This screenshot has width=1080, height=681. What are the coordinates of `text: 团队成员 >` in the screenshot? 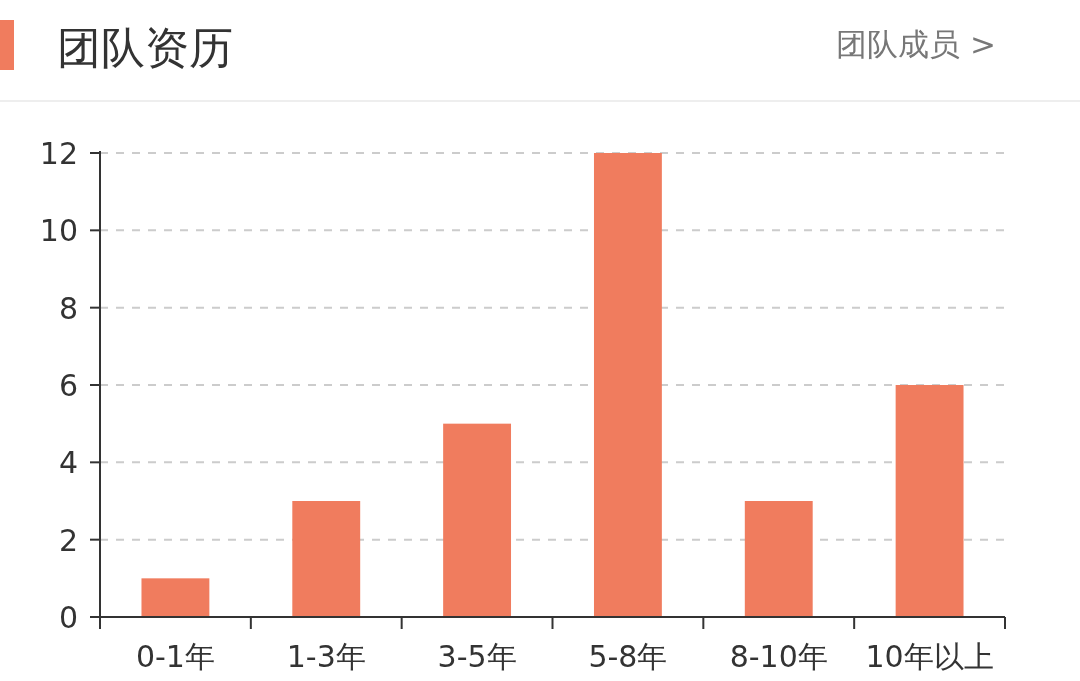 It's located at (916, 44).